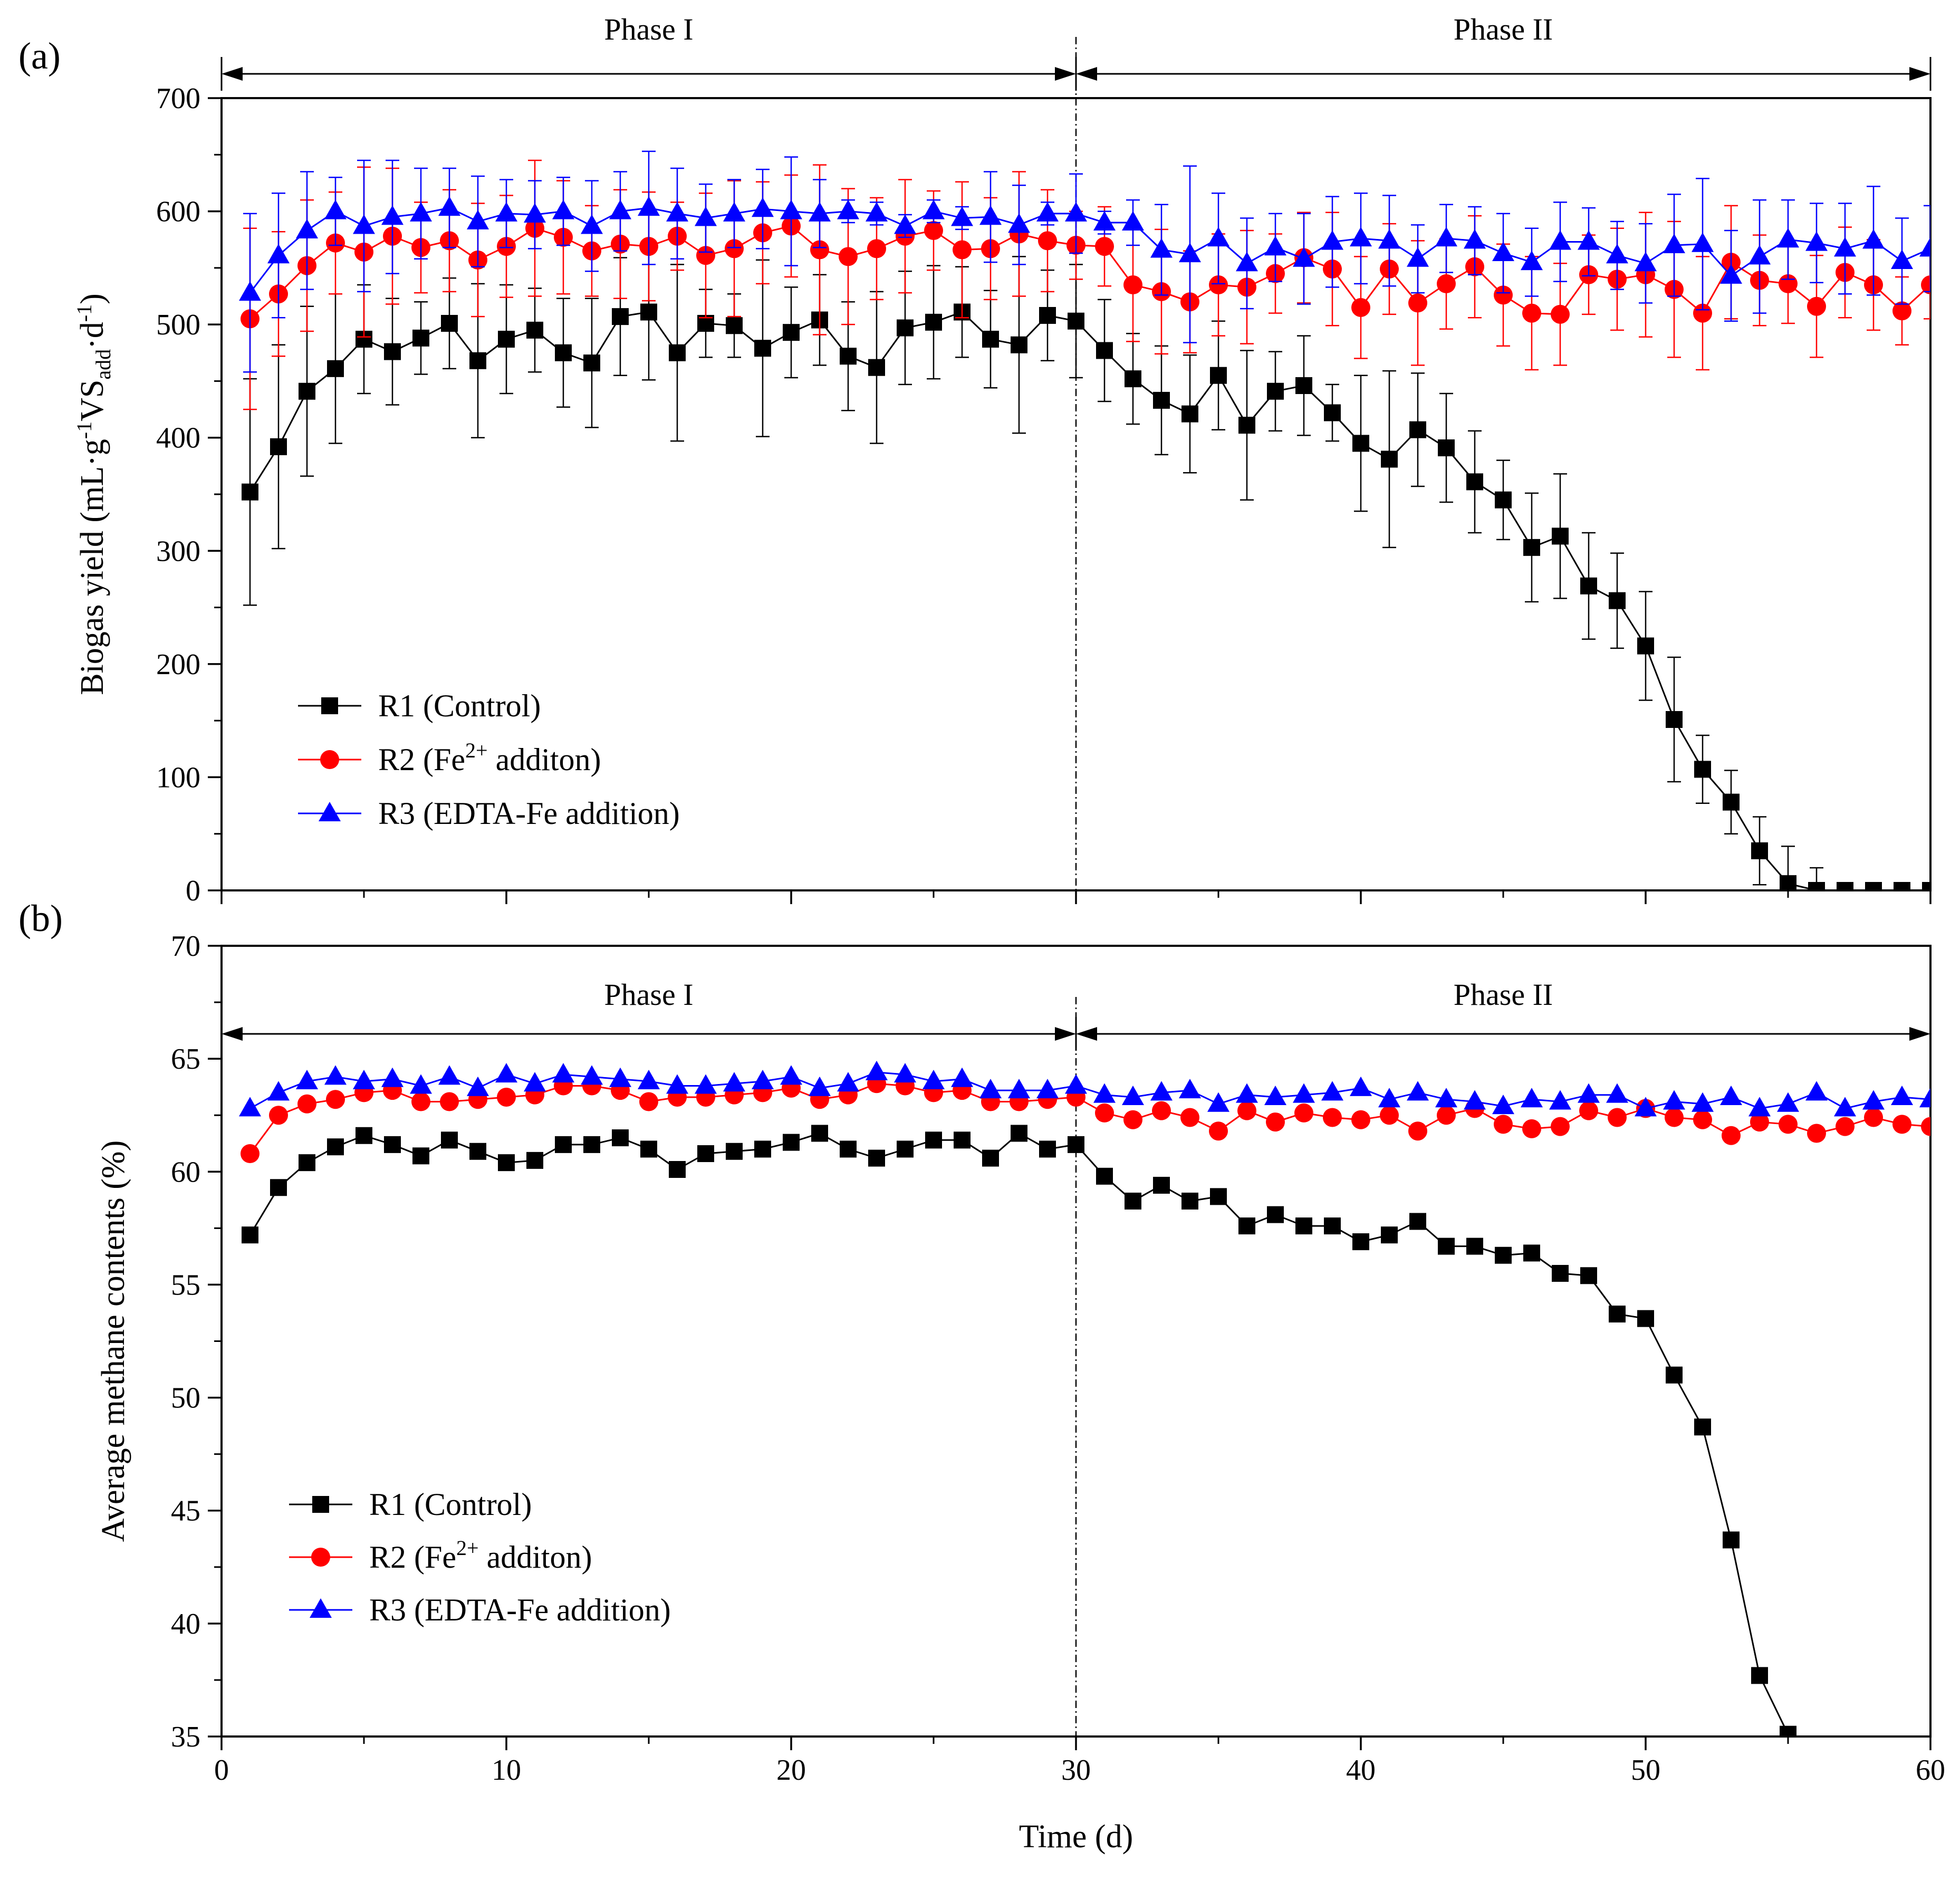  Describe the element at coordinates (186, 1624) in the screenshot. I see `y-tick-label: 40` at that location.